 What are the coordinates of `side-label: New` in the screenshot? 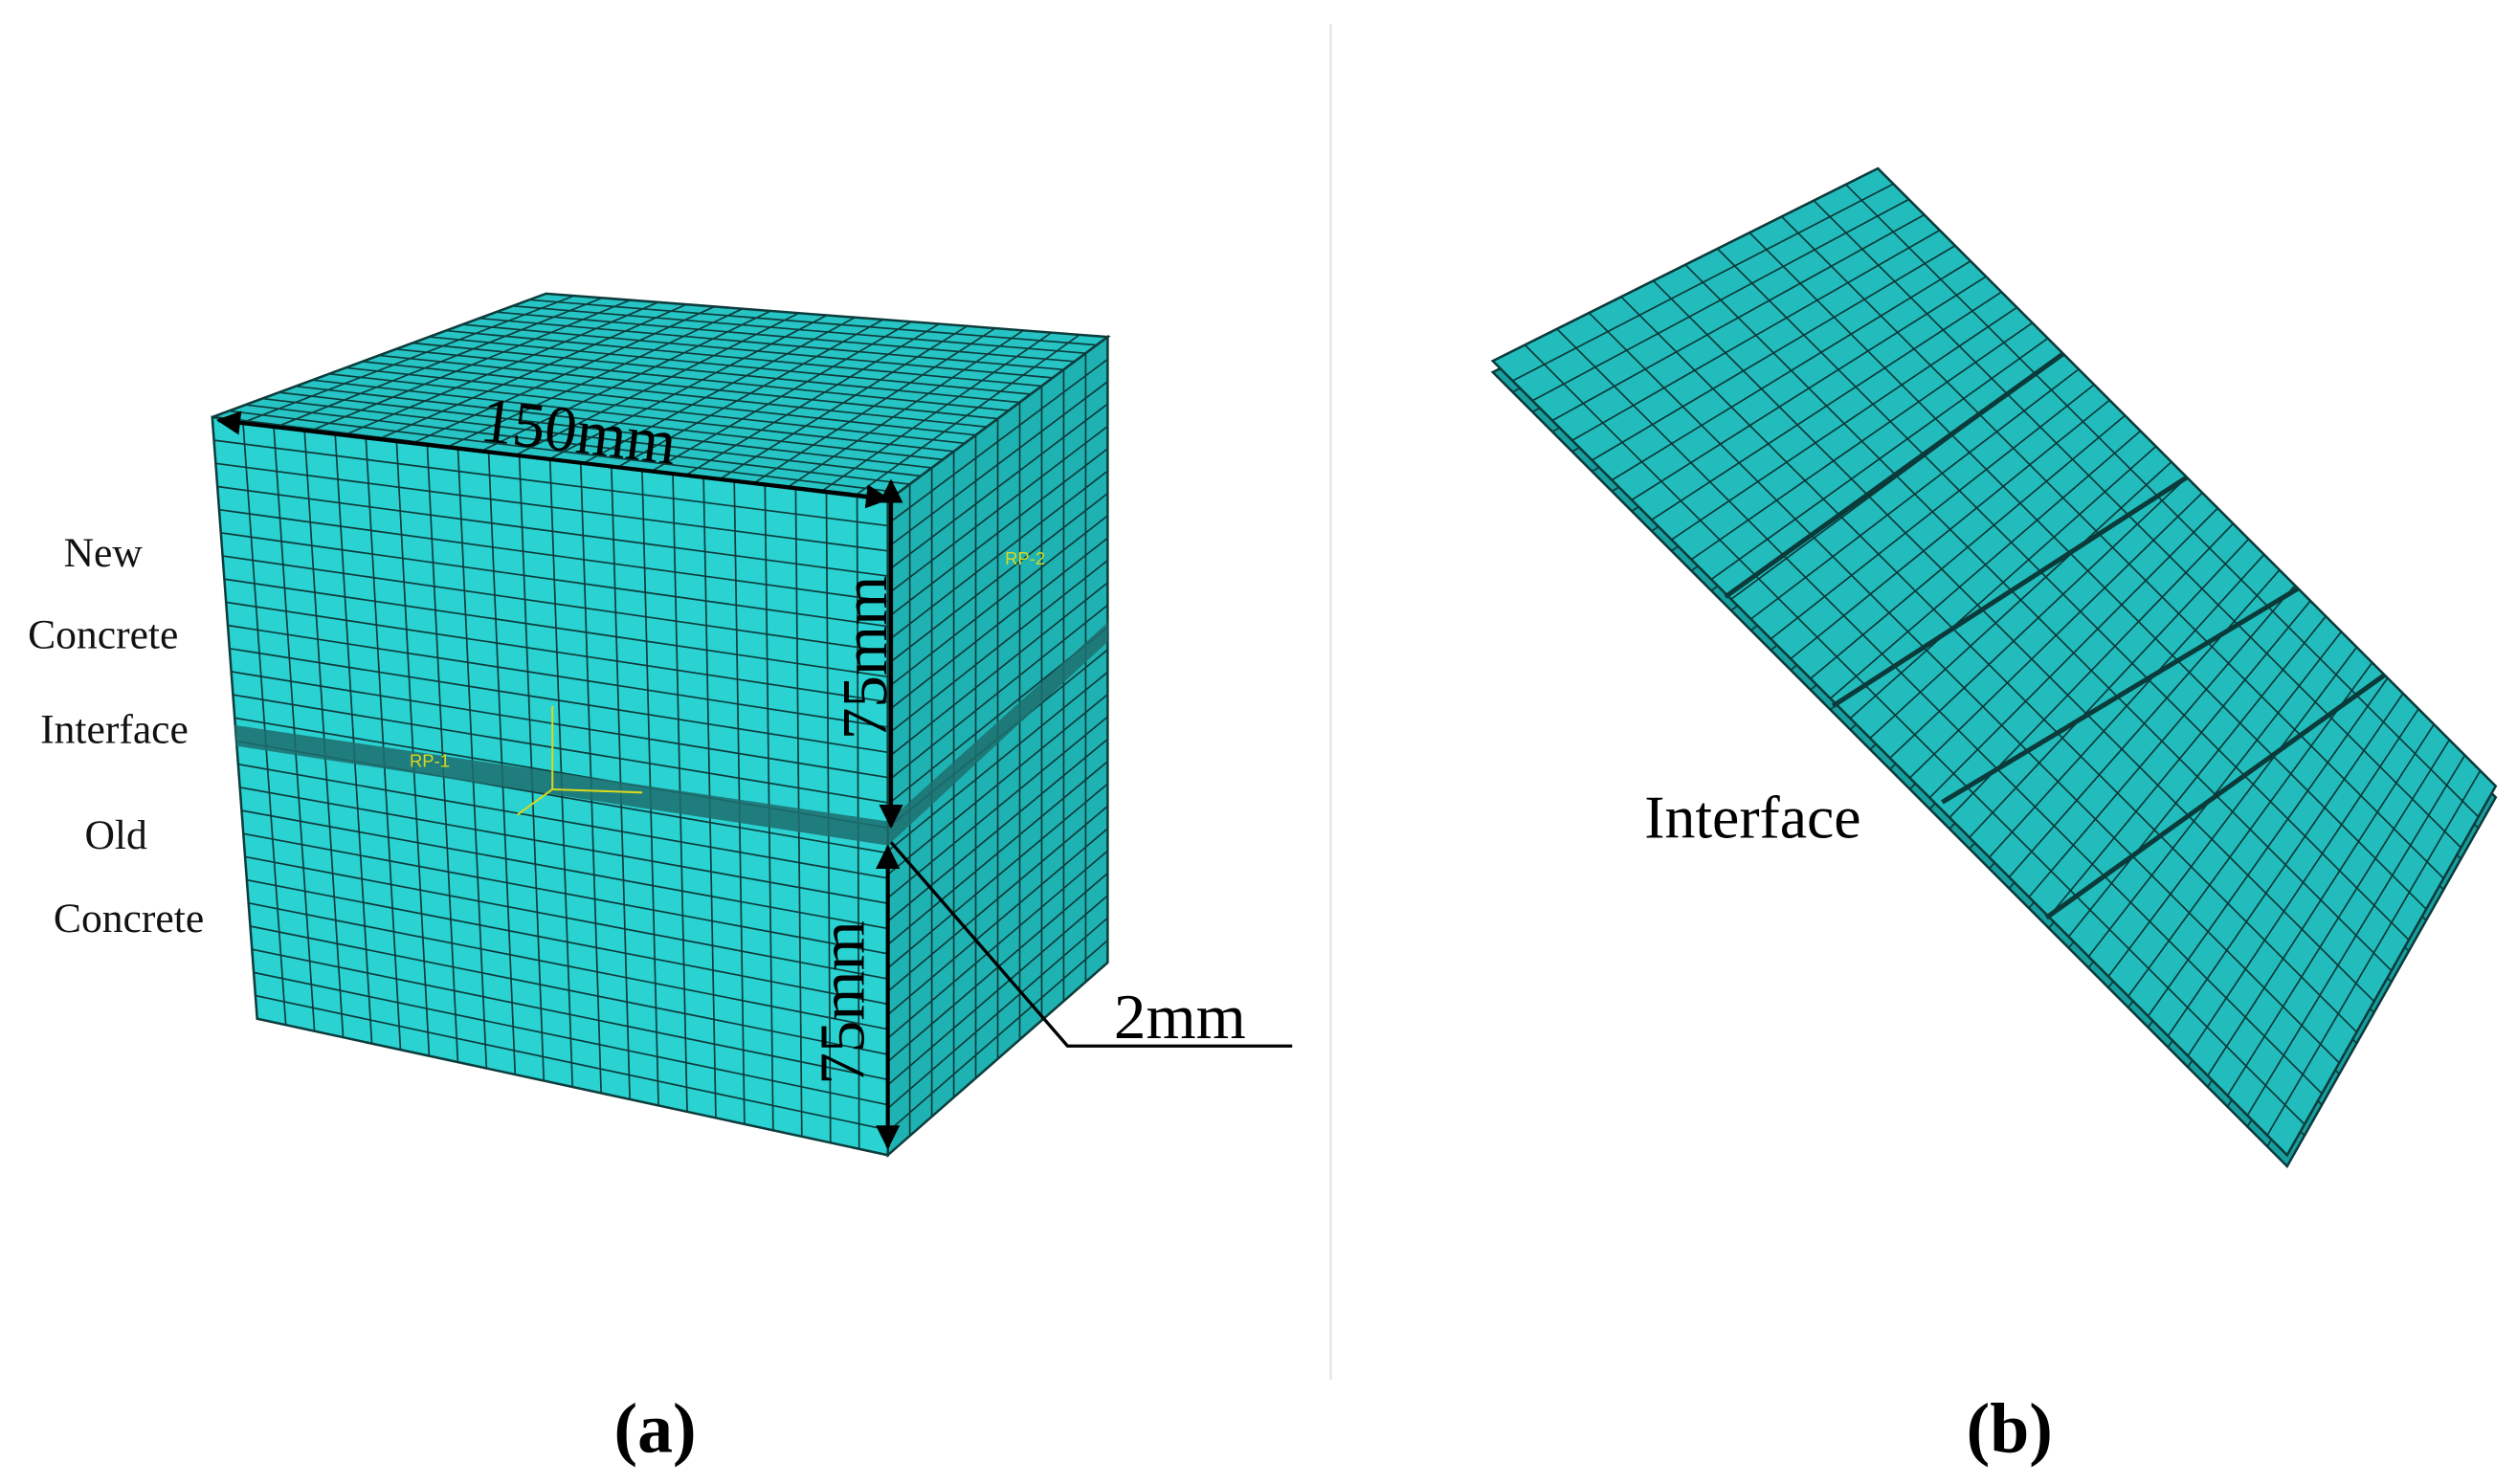 It's located at (104, 553).